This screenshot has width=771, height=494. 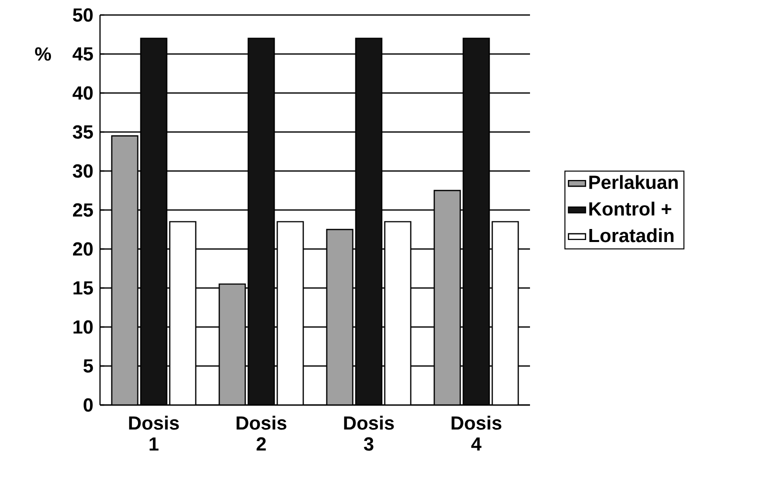 What do you see at coordinates (83, 249) in the screenshot?
I see `y-tick-label: 20` at bounding box center [83, 249].